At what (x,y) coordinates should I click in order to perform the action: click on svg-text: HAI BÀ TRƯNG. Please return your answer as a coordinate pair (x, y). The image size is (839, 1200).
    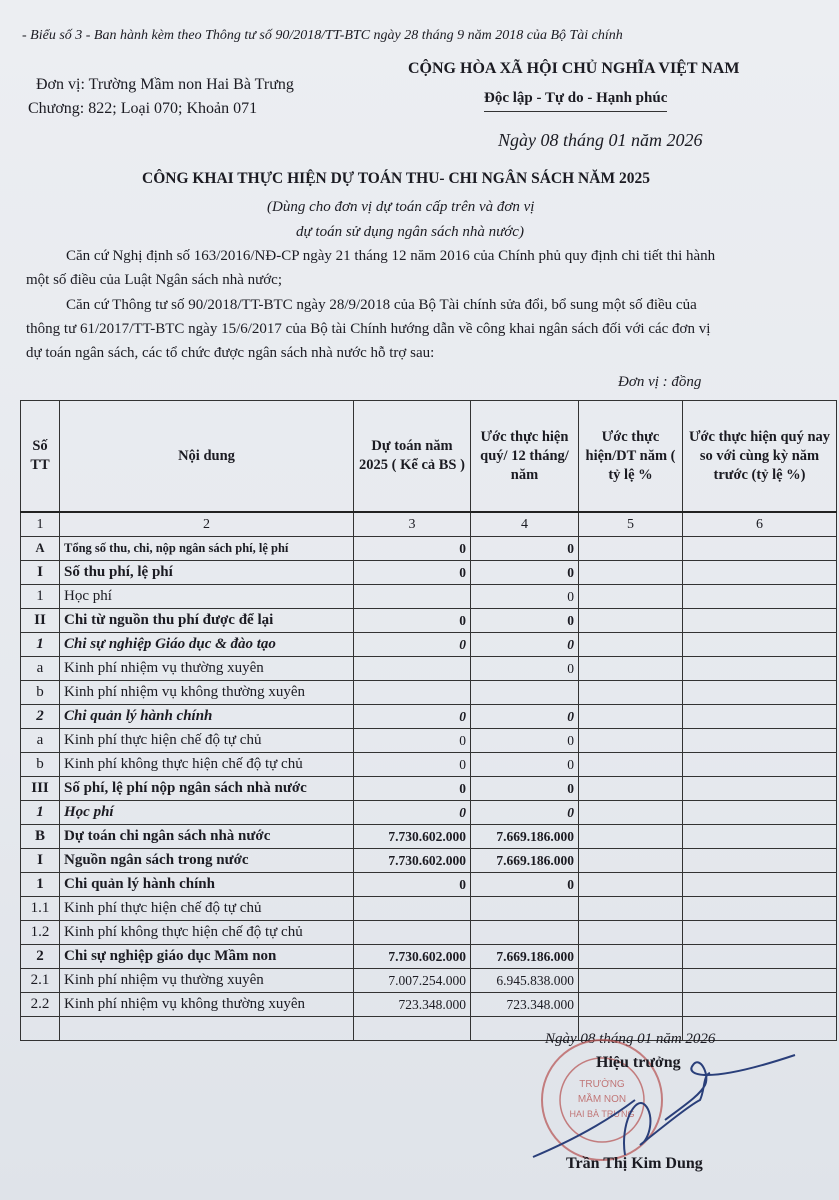
    Looking at the image, I should click on (601, 1114).